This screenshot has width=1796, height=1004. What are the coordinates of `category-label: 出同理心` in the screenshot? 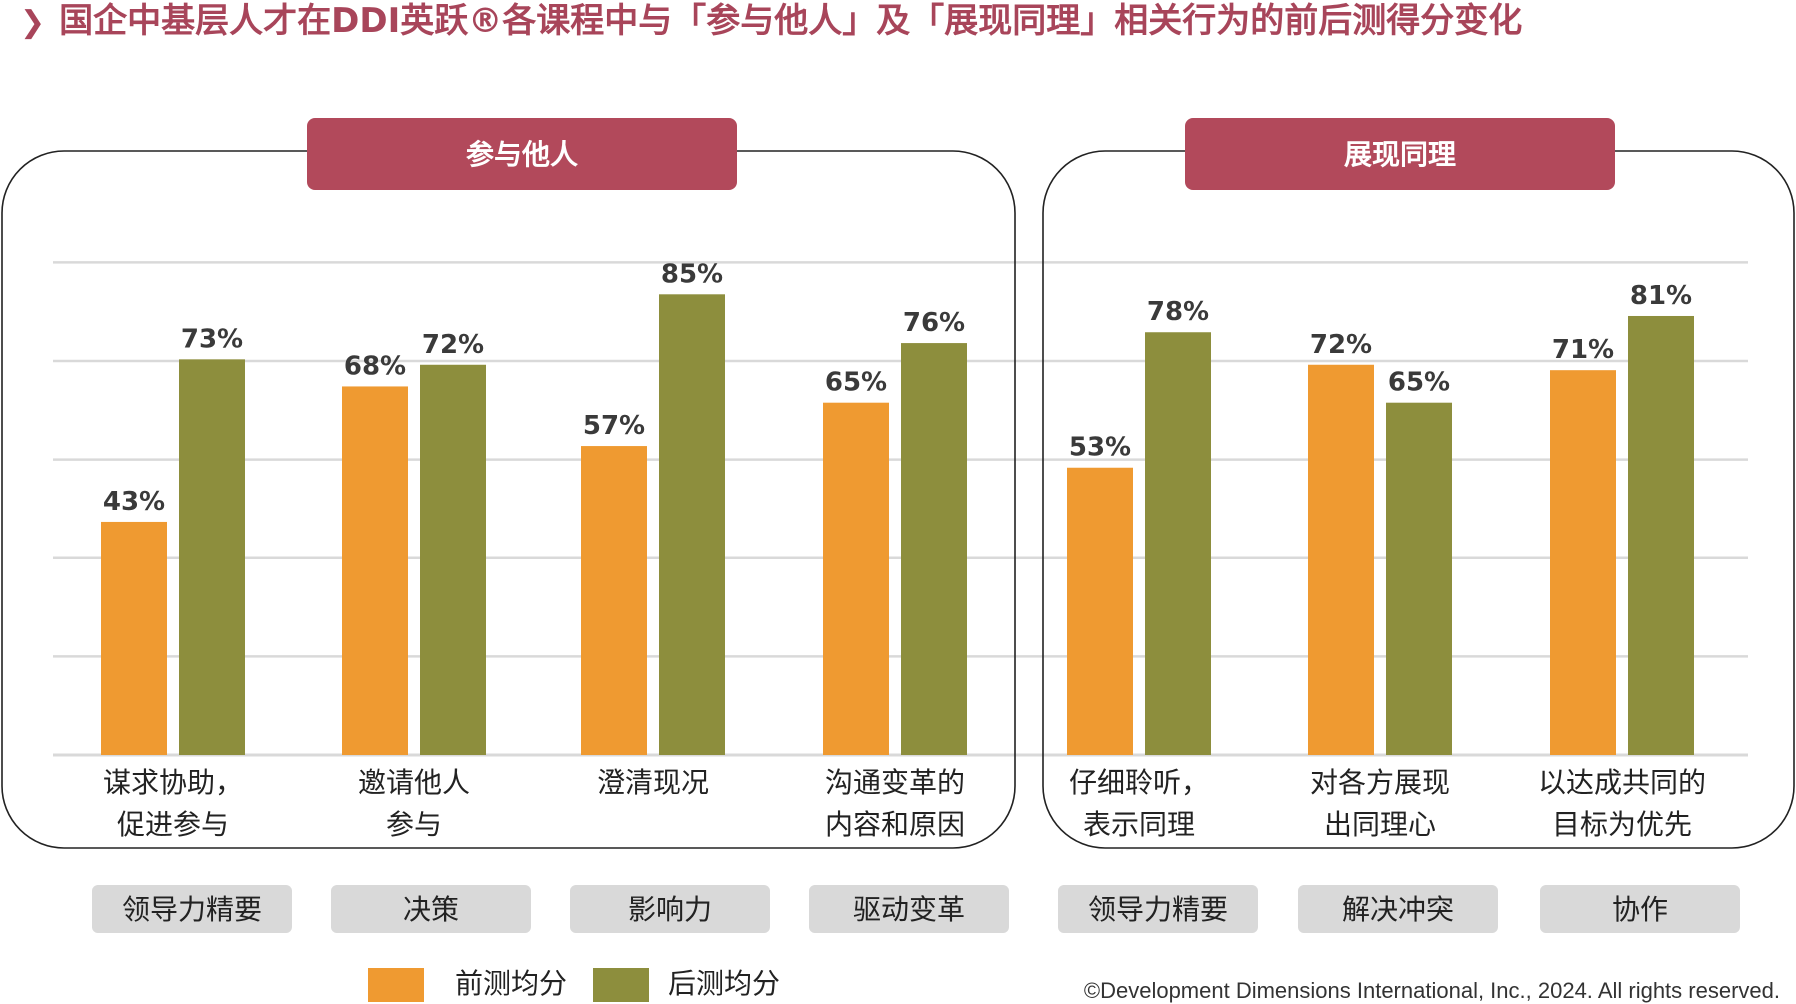 It's located at (1380, 824).